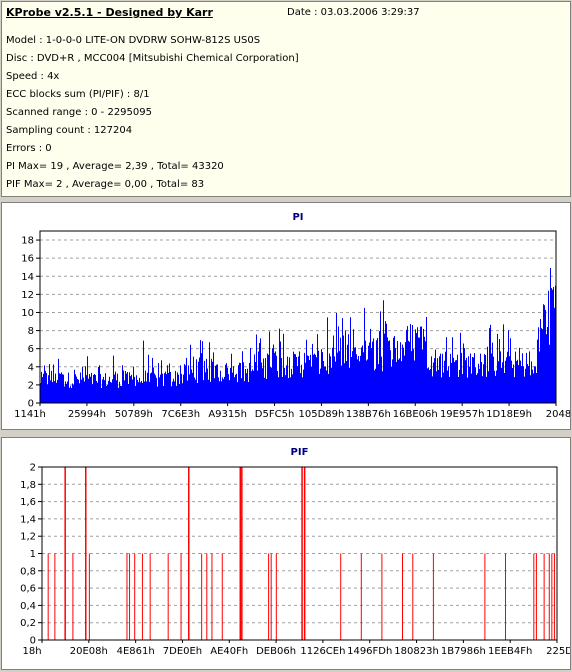  What do you see at coordinates (27, 241) in the screenshot?
I see `y-tick-label: 18` at bounding box center [27, 241].